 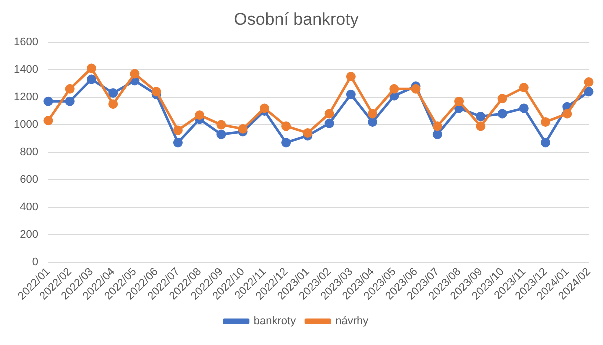 What do you see at coordinates (29, 180) in the screenshot?
I see `y-tick-label: 600` at bounding box center [29, 180].